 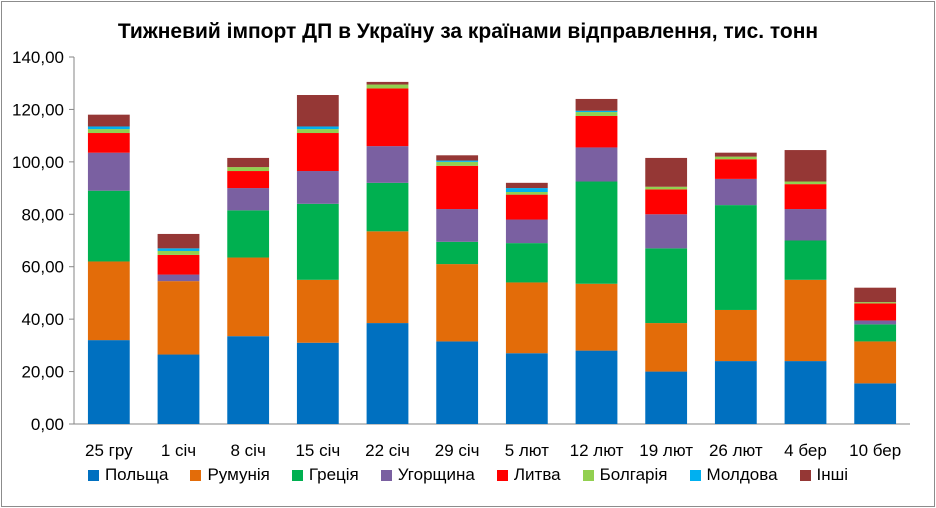 I want to click on legend-item: Молдова, so click(x=733, y=475).